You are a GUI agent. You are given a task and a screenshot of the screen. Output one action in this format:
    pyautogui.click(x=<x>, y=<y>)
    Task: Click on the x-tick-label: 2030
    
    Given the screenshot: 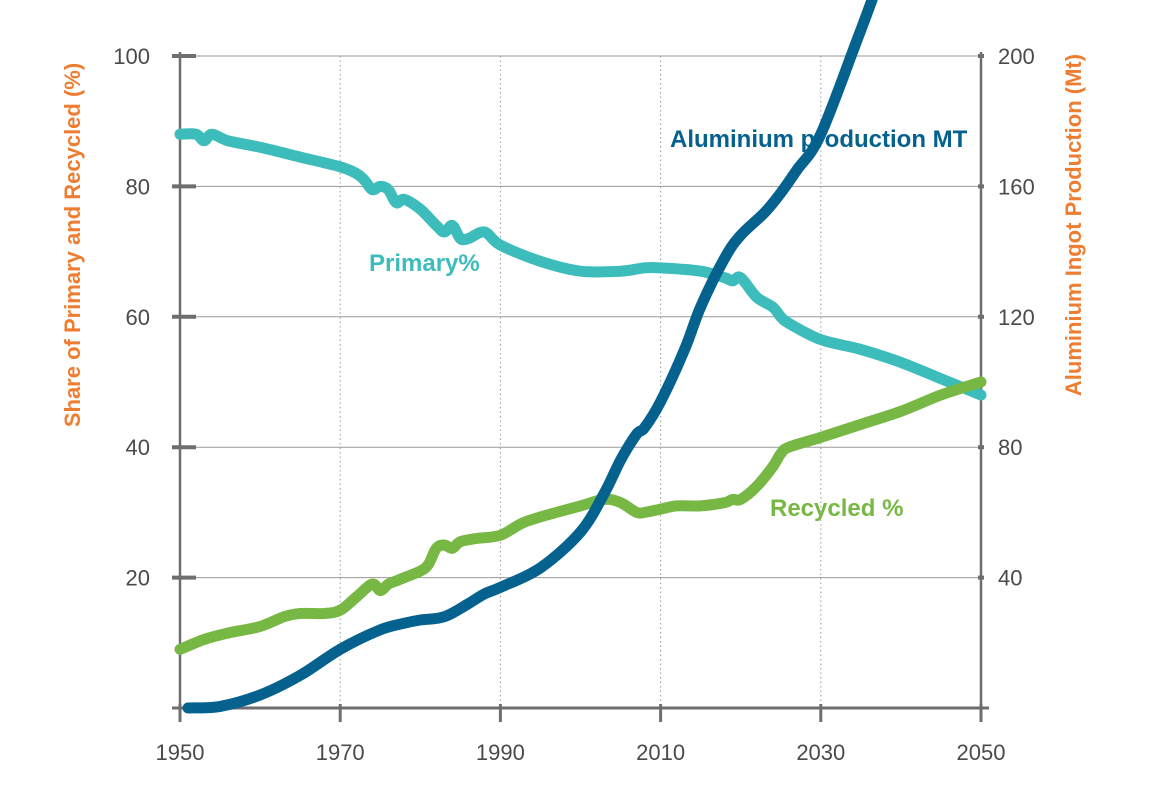 What is the action you would take?
    pyautogui.click(x=820, y=752)
    